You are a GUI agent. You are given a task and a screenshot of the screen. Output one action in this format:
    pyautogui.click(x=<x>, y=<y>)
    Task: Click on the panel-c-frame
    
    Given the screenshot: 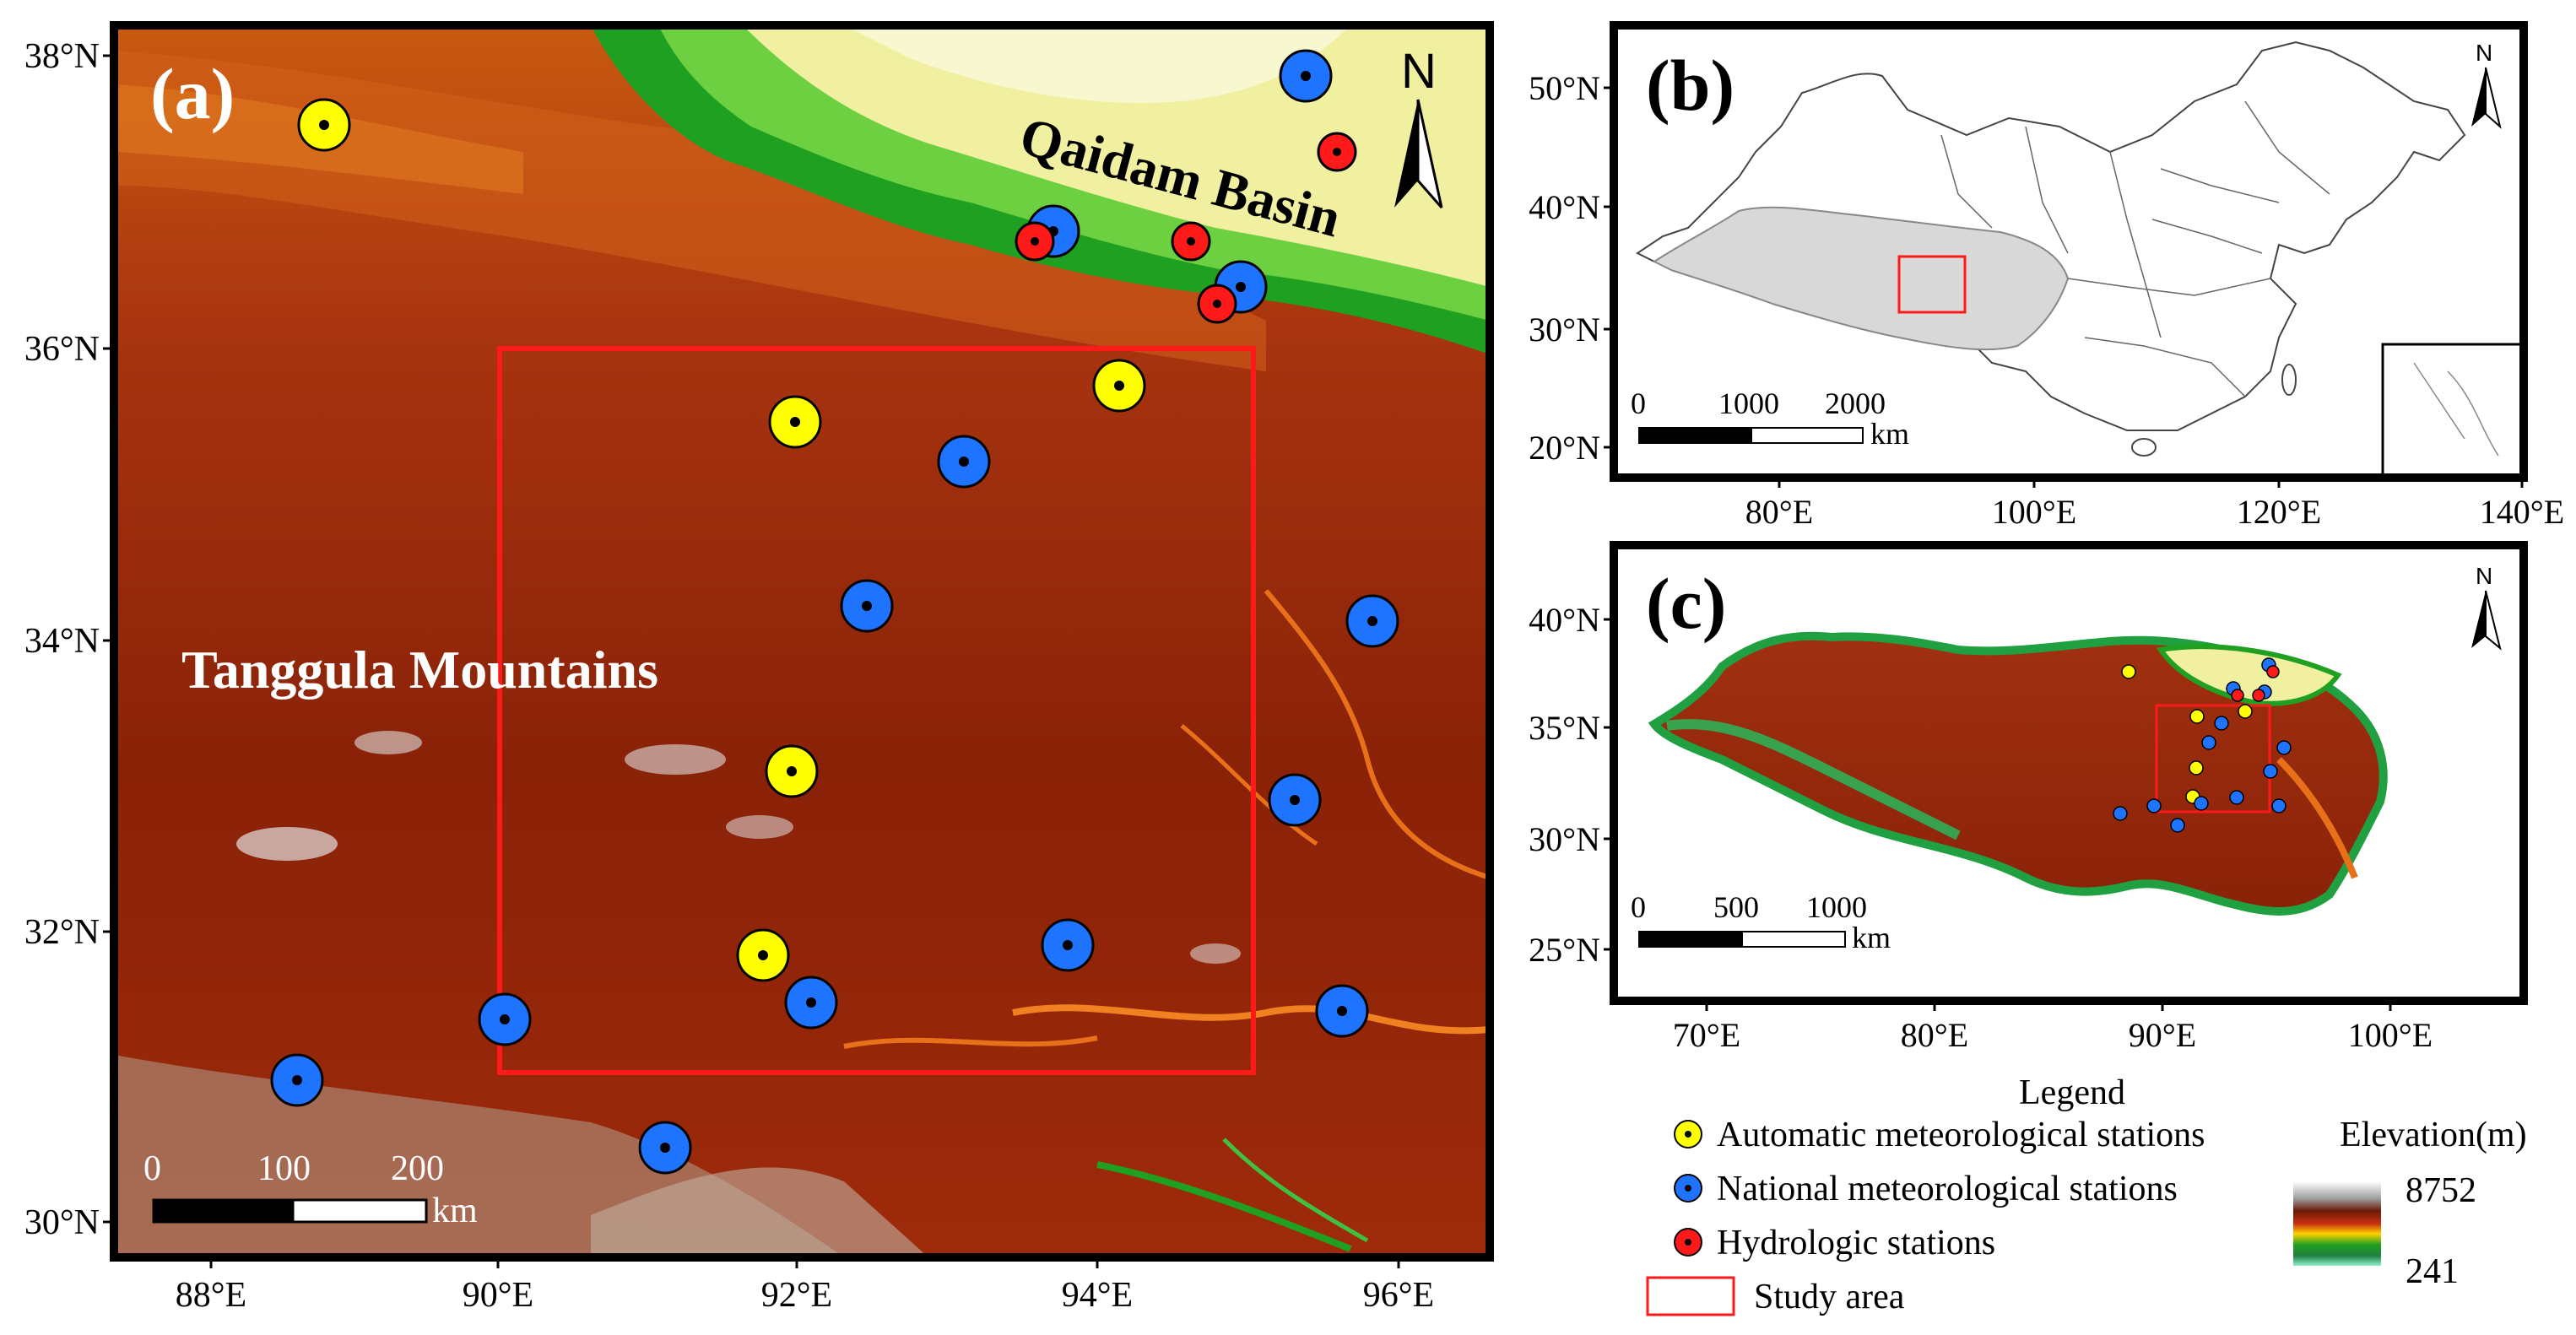 What is the action you would take?
    pyautogui.click(x=2069, y=773)
    